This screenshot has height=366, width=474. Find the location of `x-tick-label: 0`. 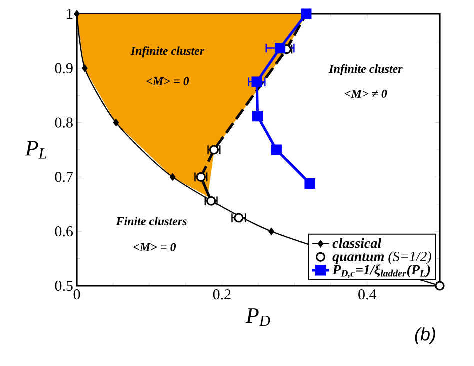

x-tick-label: 0 is located at coordinates (77, 295).